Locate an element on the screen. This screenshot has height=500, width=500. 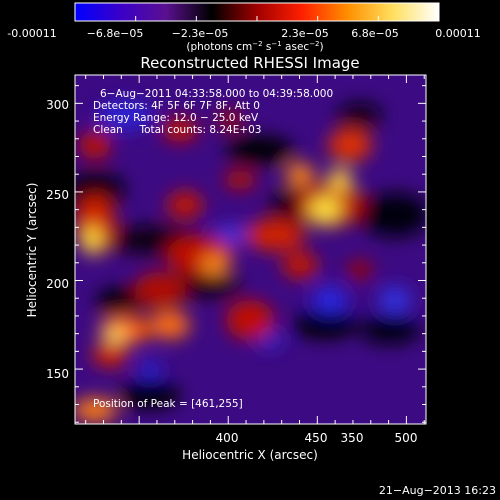
x-tick-label: 400 is located at coordinates (227, 438).